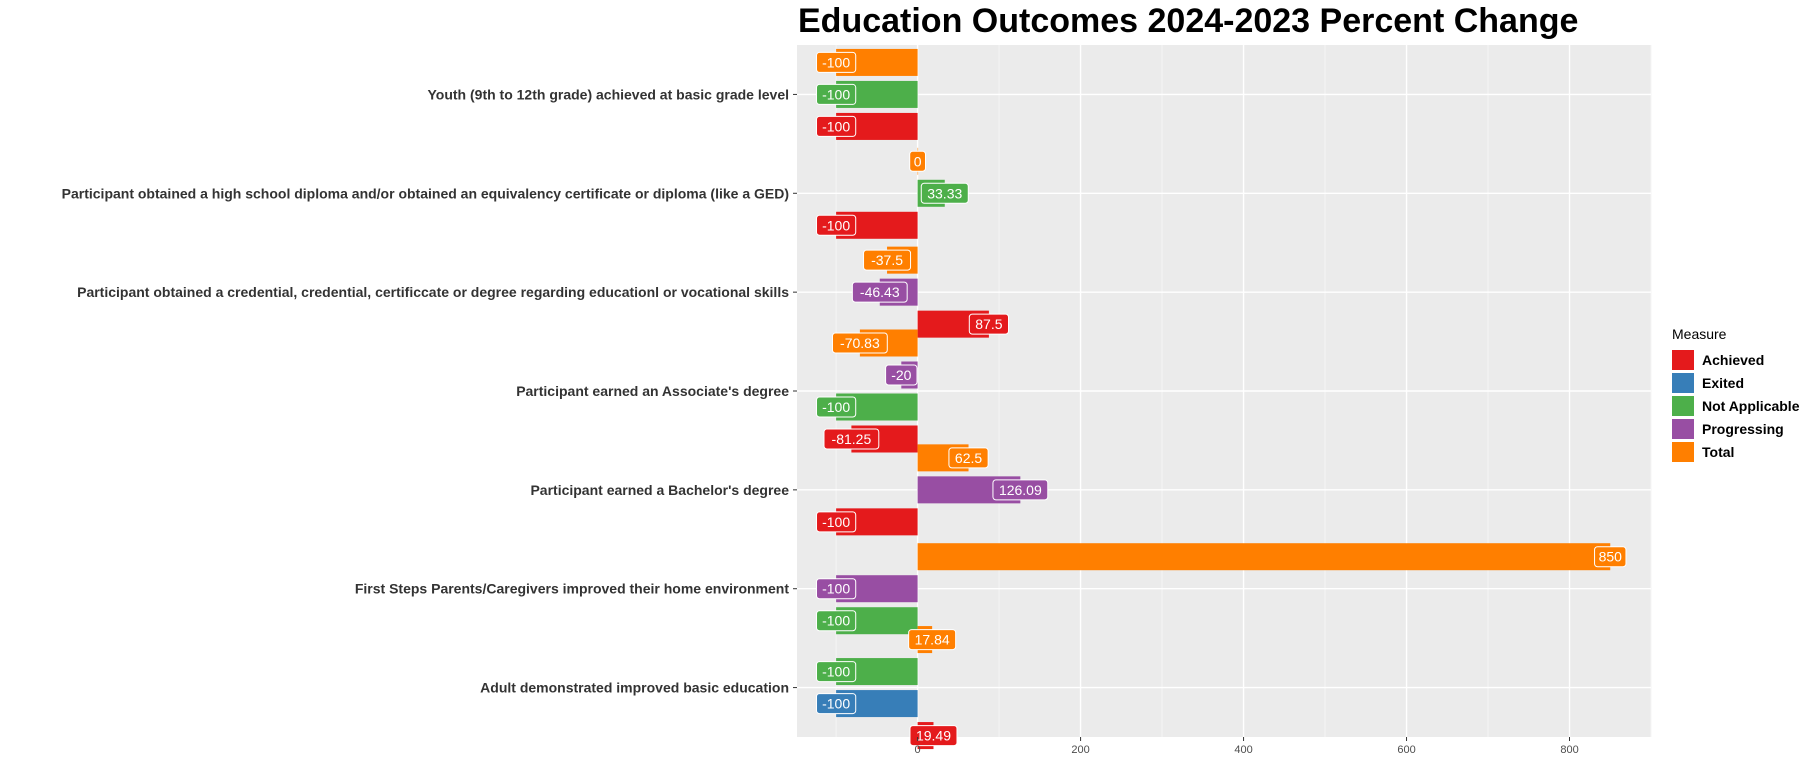 This screenshot has width=1820, height=783. What do you see at coordinates (918, 750) in the screenshot?
I see `x-tick-label: 0` at bounding box center [918, 750].